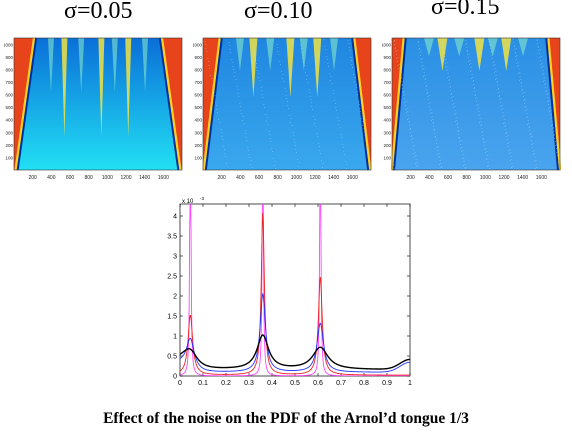 The width and height of the screenshot is (572, 434). I want to click on heatmap-y-tick: 500, so click(387, 107).